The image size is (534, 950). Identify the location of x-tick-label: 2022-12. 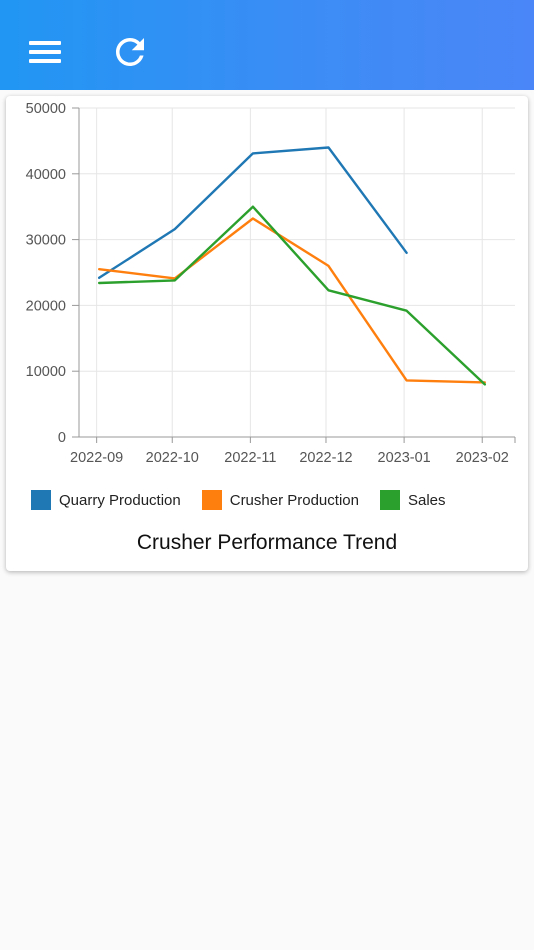
(325, 458).